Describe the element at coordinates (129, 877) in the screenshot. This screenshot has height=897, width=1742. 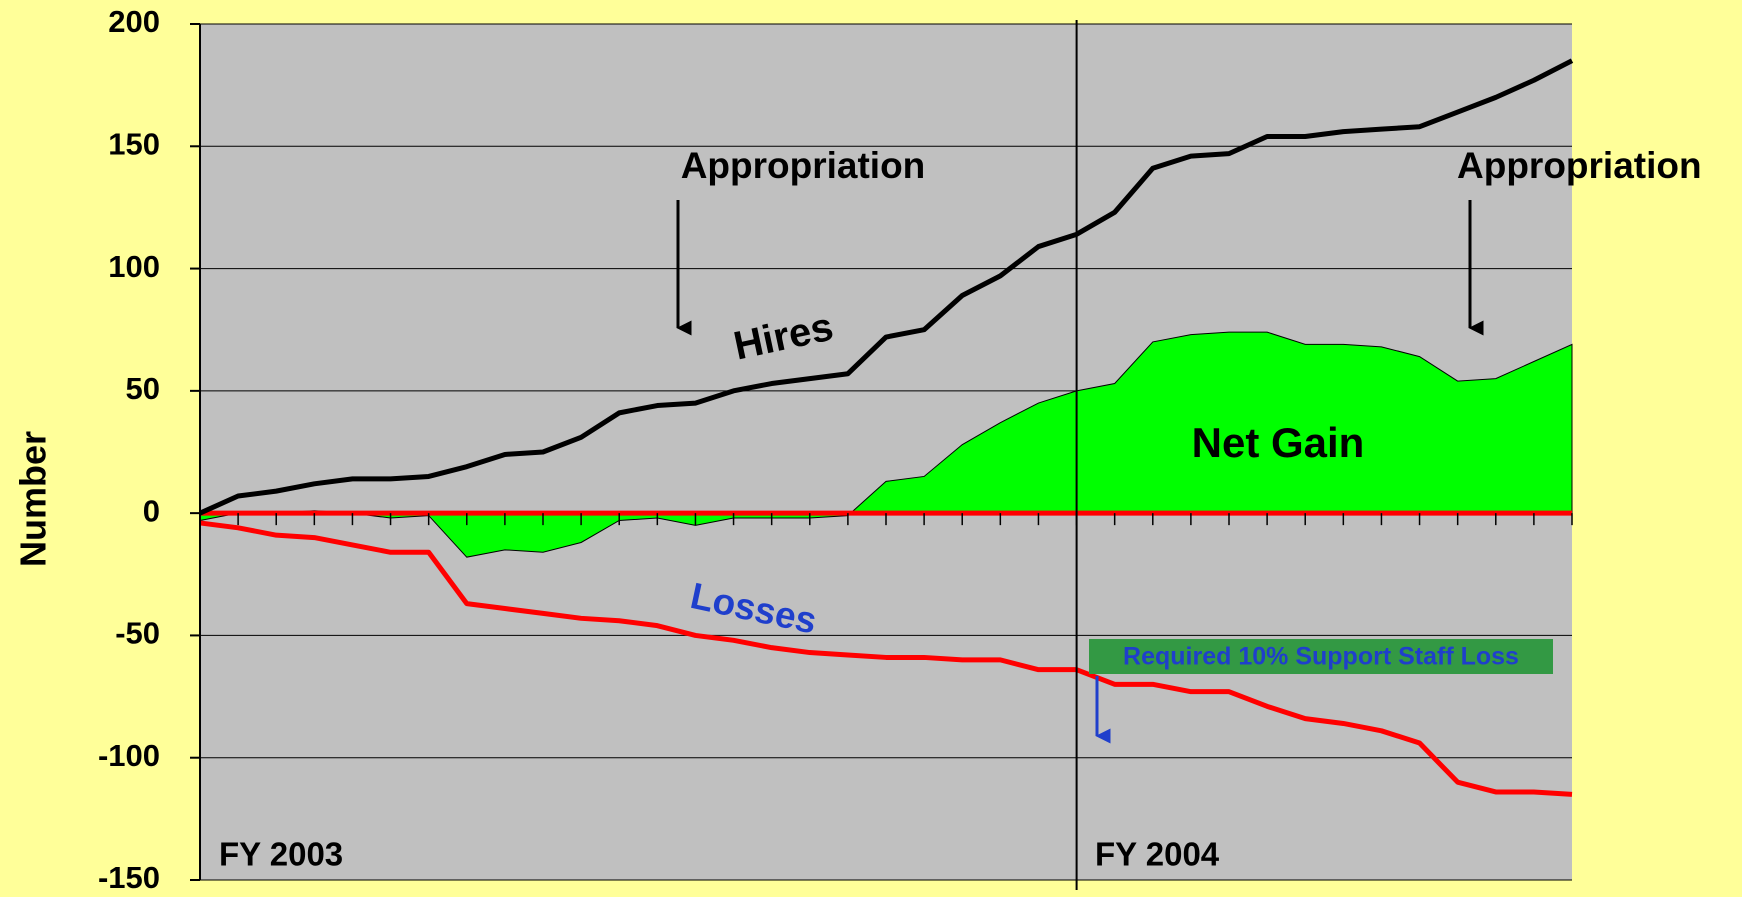
I see `y-tick-label: -150` at that location.